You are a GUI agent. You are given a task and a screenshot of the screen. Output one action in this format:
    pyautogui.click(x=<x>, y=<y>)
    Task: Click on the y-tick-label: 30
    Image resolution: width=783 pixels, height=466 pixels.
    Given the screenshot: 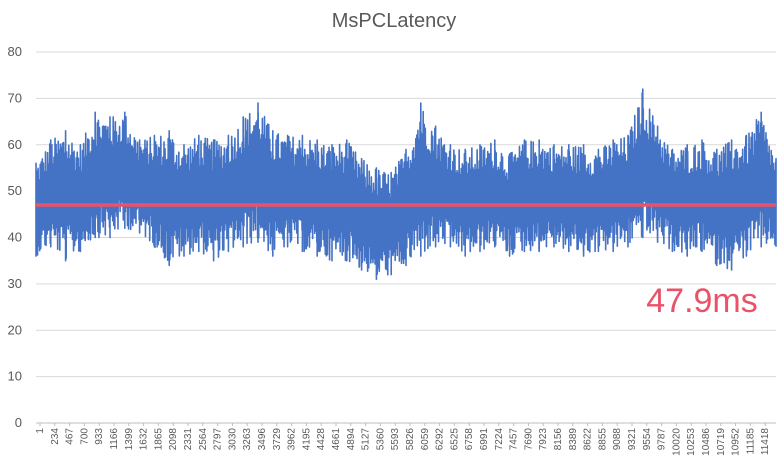 What is the action you would take?
    pyautogui.click(x=15, y=283)
    